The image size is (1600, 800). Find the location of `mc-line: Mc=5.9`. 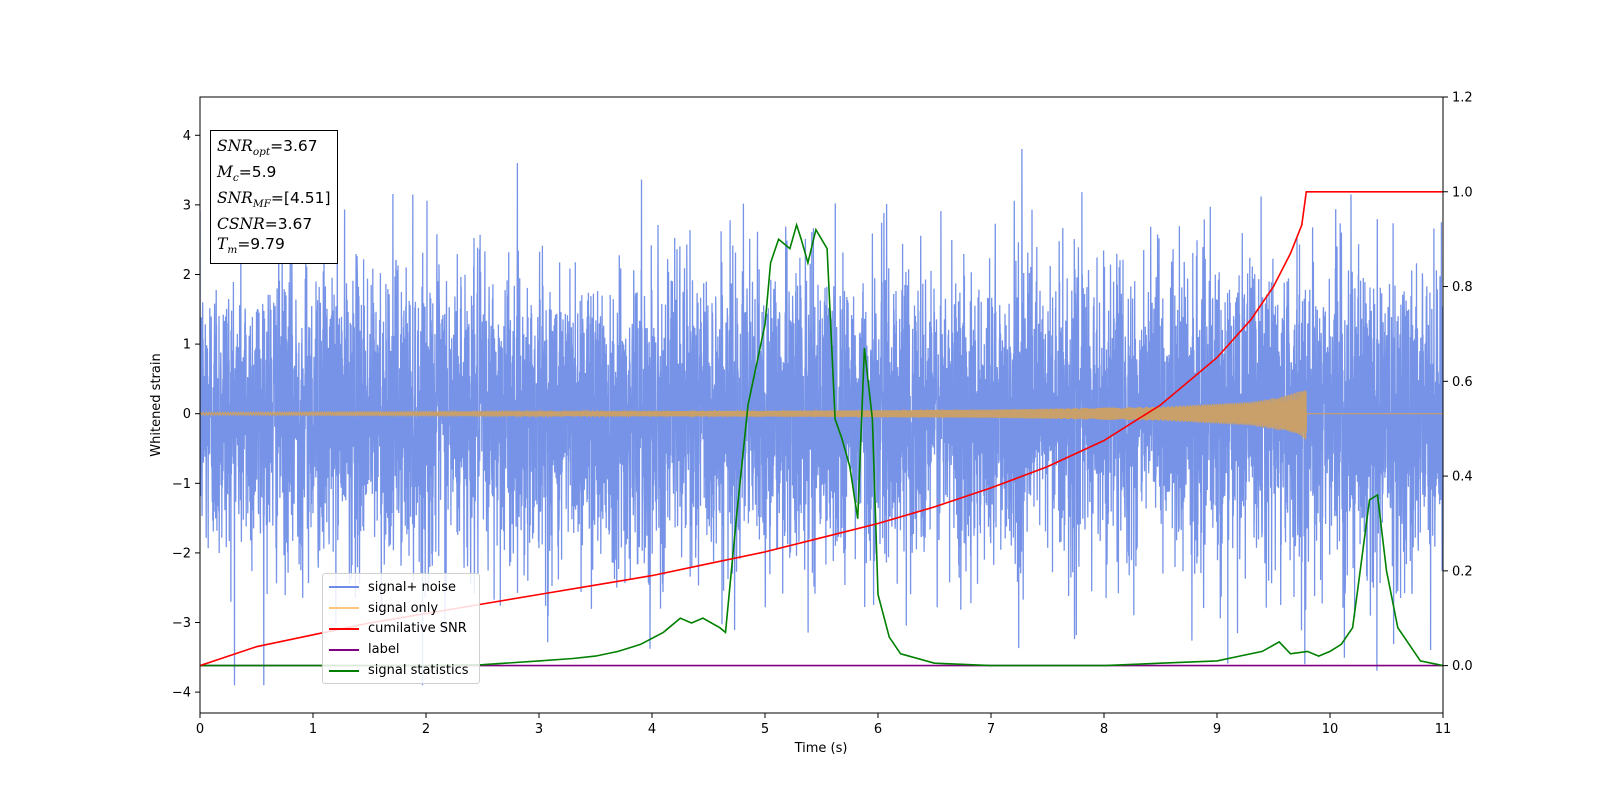

mc-line: Mc=5.9 is located at coordinates (247, 173).